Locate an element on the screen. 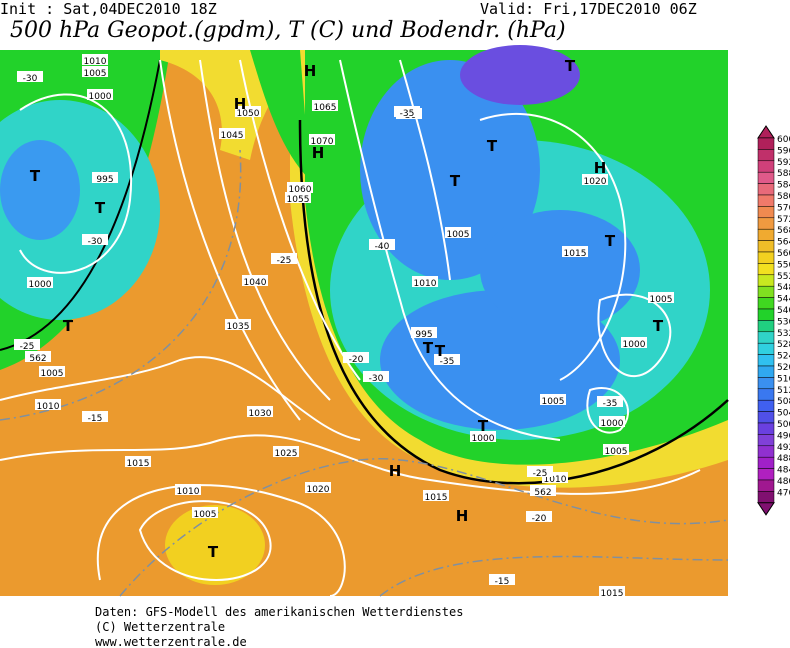 This screenshot has height=648, width=790. colorbar-label: 540 is located at coordinates (783, 311).